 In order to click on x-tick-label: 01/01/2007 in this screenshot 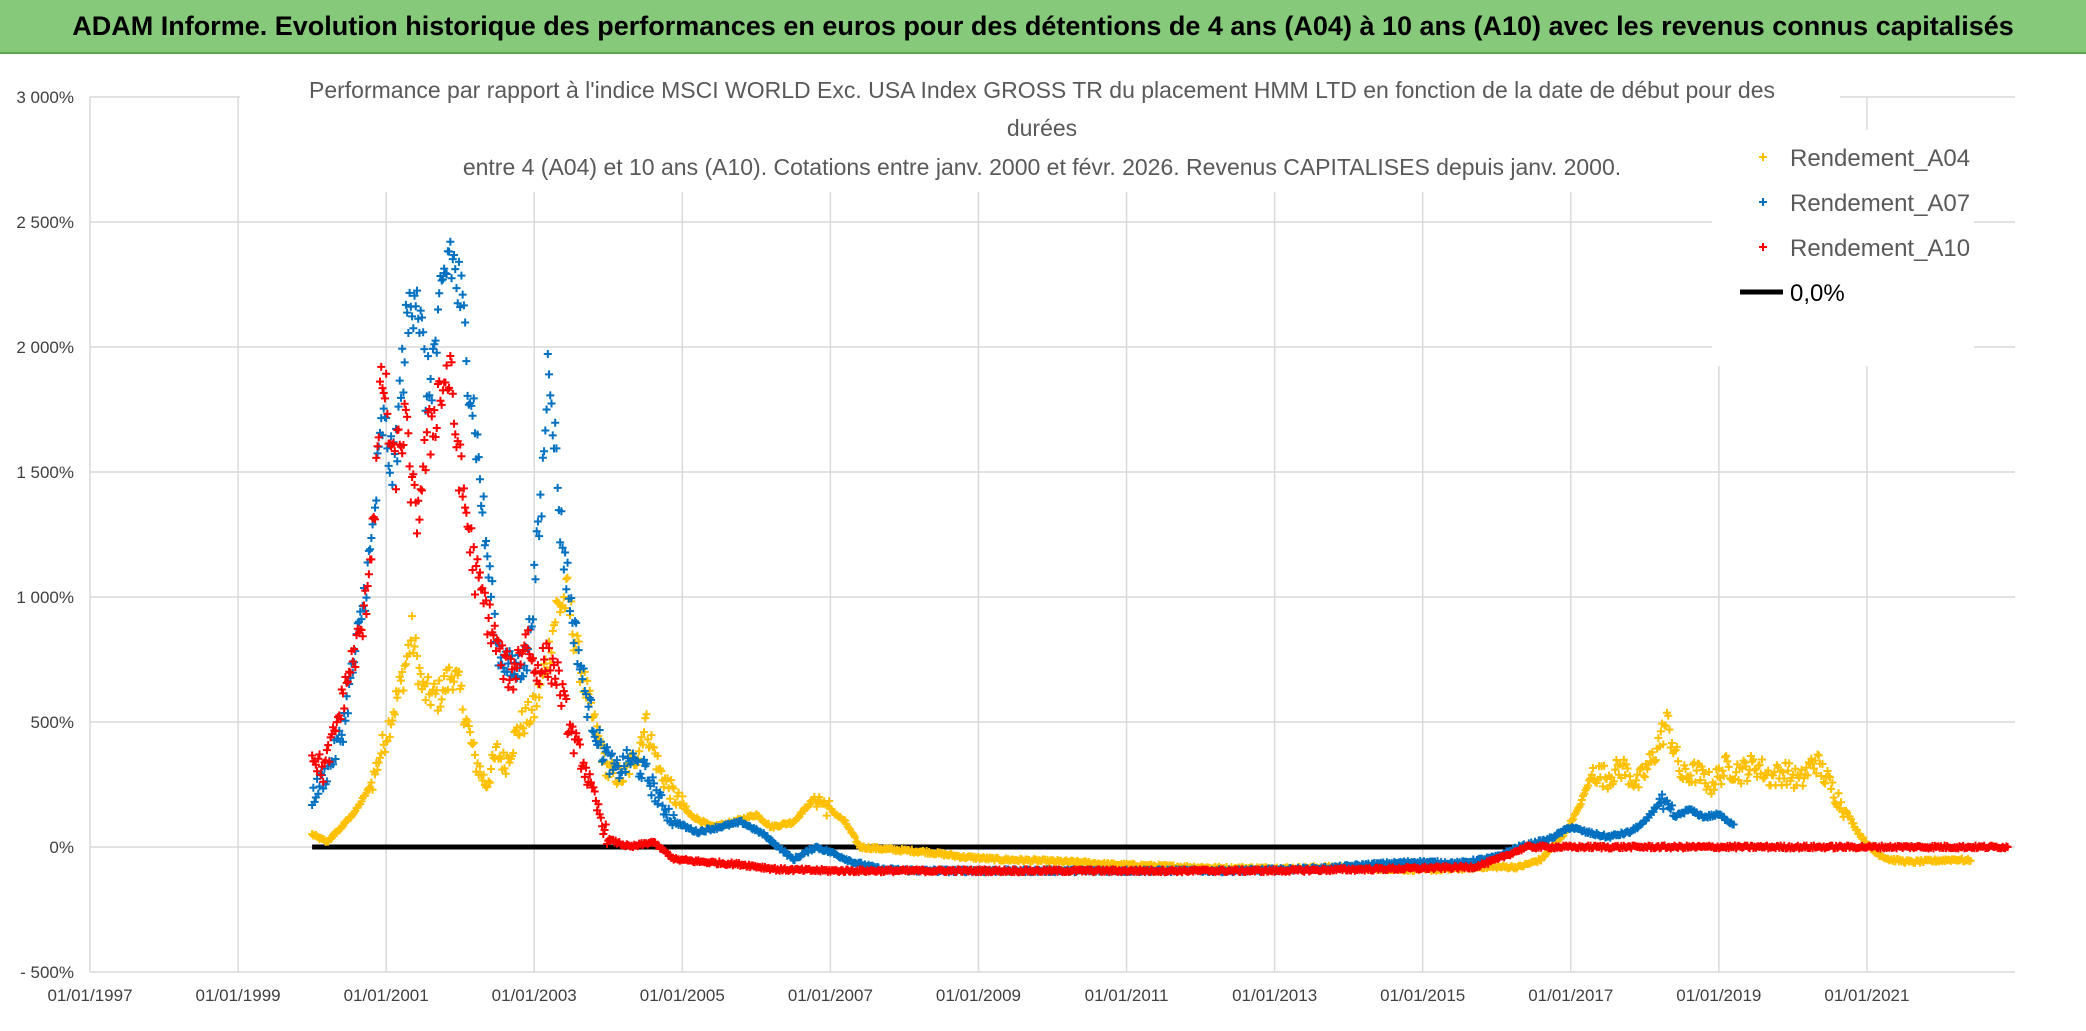, I will do `click(830, 995)`.